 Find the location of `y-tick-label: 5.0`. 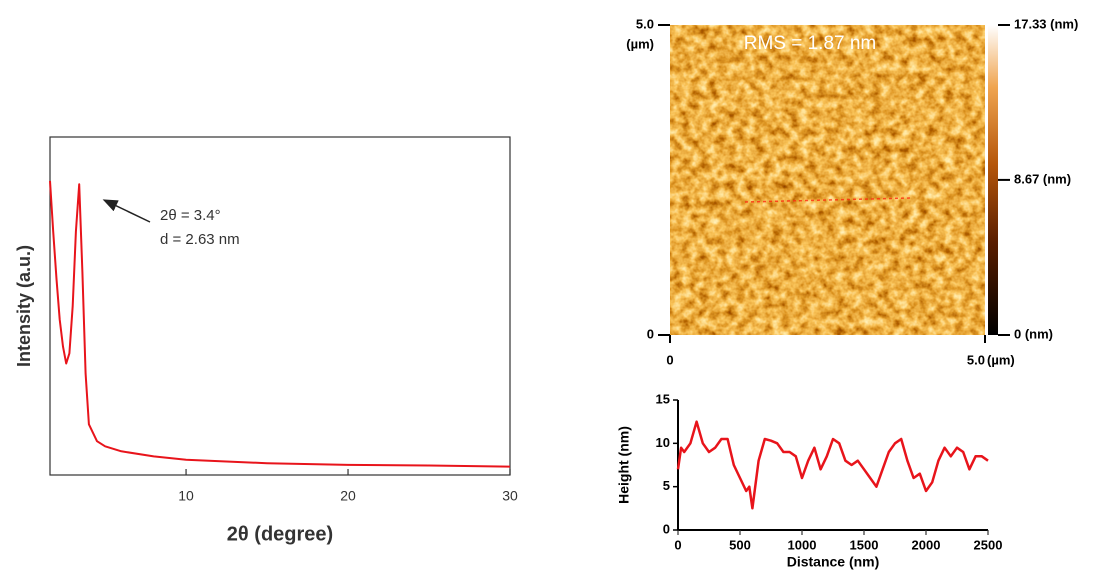

y-tick-label: 5.0 is located at coordinates (645, 23).